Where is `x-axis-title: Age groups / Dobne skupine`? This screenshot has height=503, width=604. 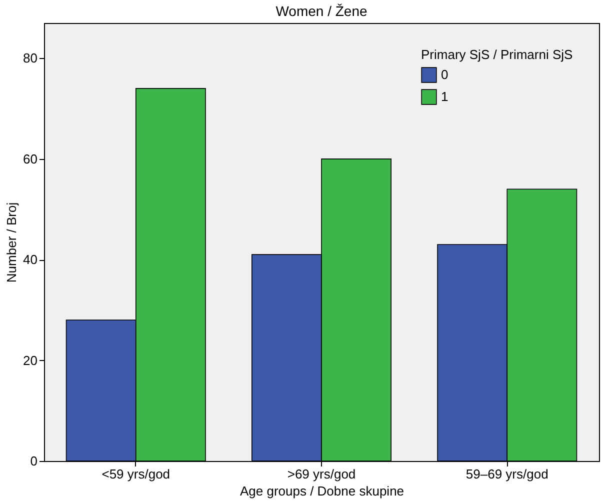 x-axis-title: Age groups / Dobne skupine is located at coordinates (322, 491).